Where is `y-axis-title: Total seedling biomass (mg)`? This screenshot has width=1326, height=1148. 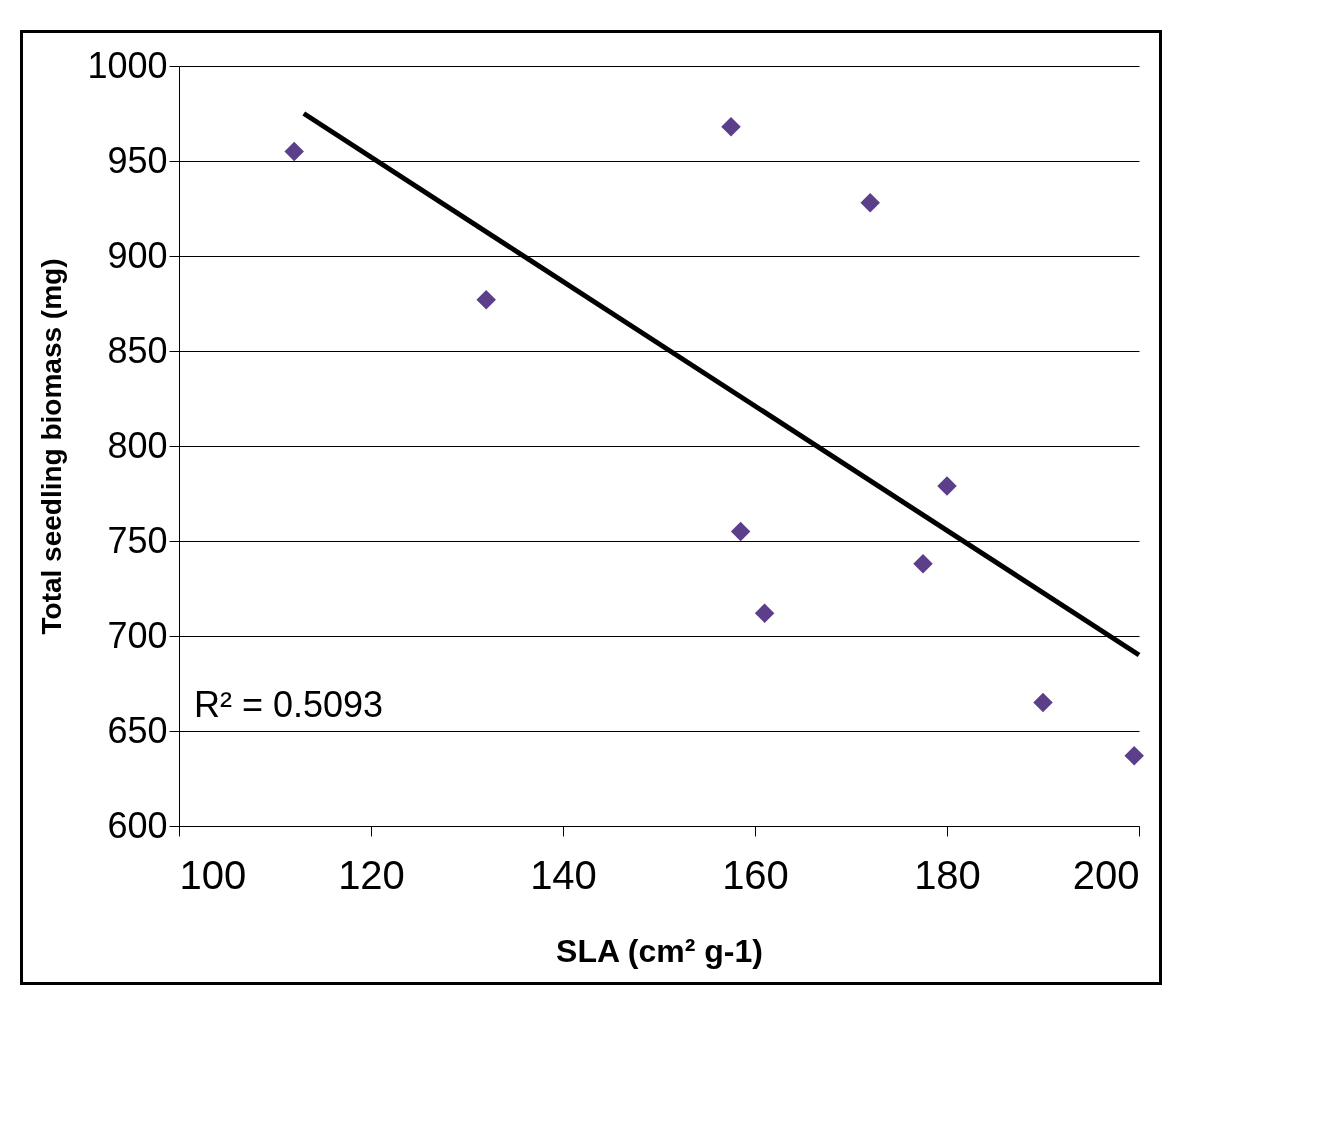
y-axis-title: Total seedling biomass (mg) is located at coordinates (52, 446).